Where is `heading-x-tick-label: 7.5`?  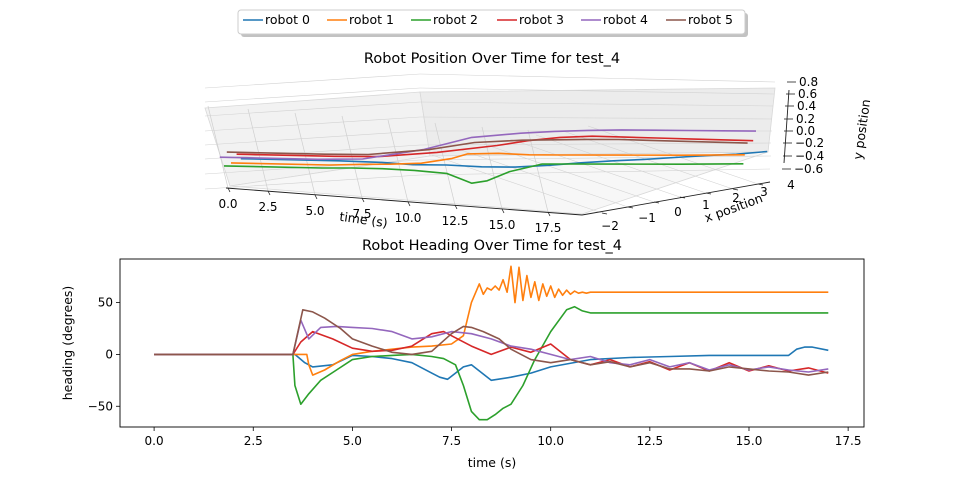 heading-x-tick-label: 7.5 is located at coordinates (451, 441).